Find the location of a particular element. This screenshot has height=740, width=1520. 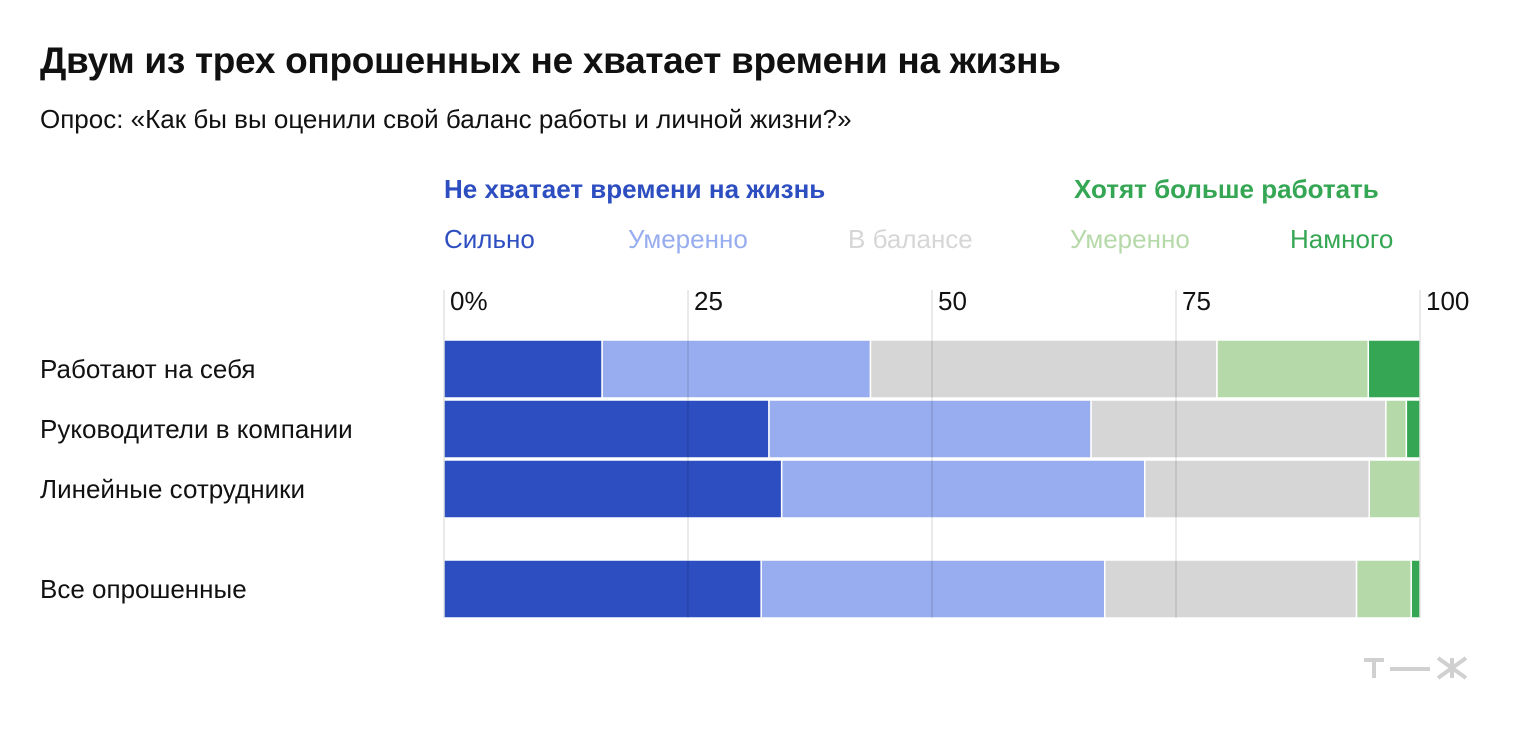

category-label: Работают на себя is located at coordinates (147, 369).